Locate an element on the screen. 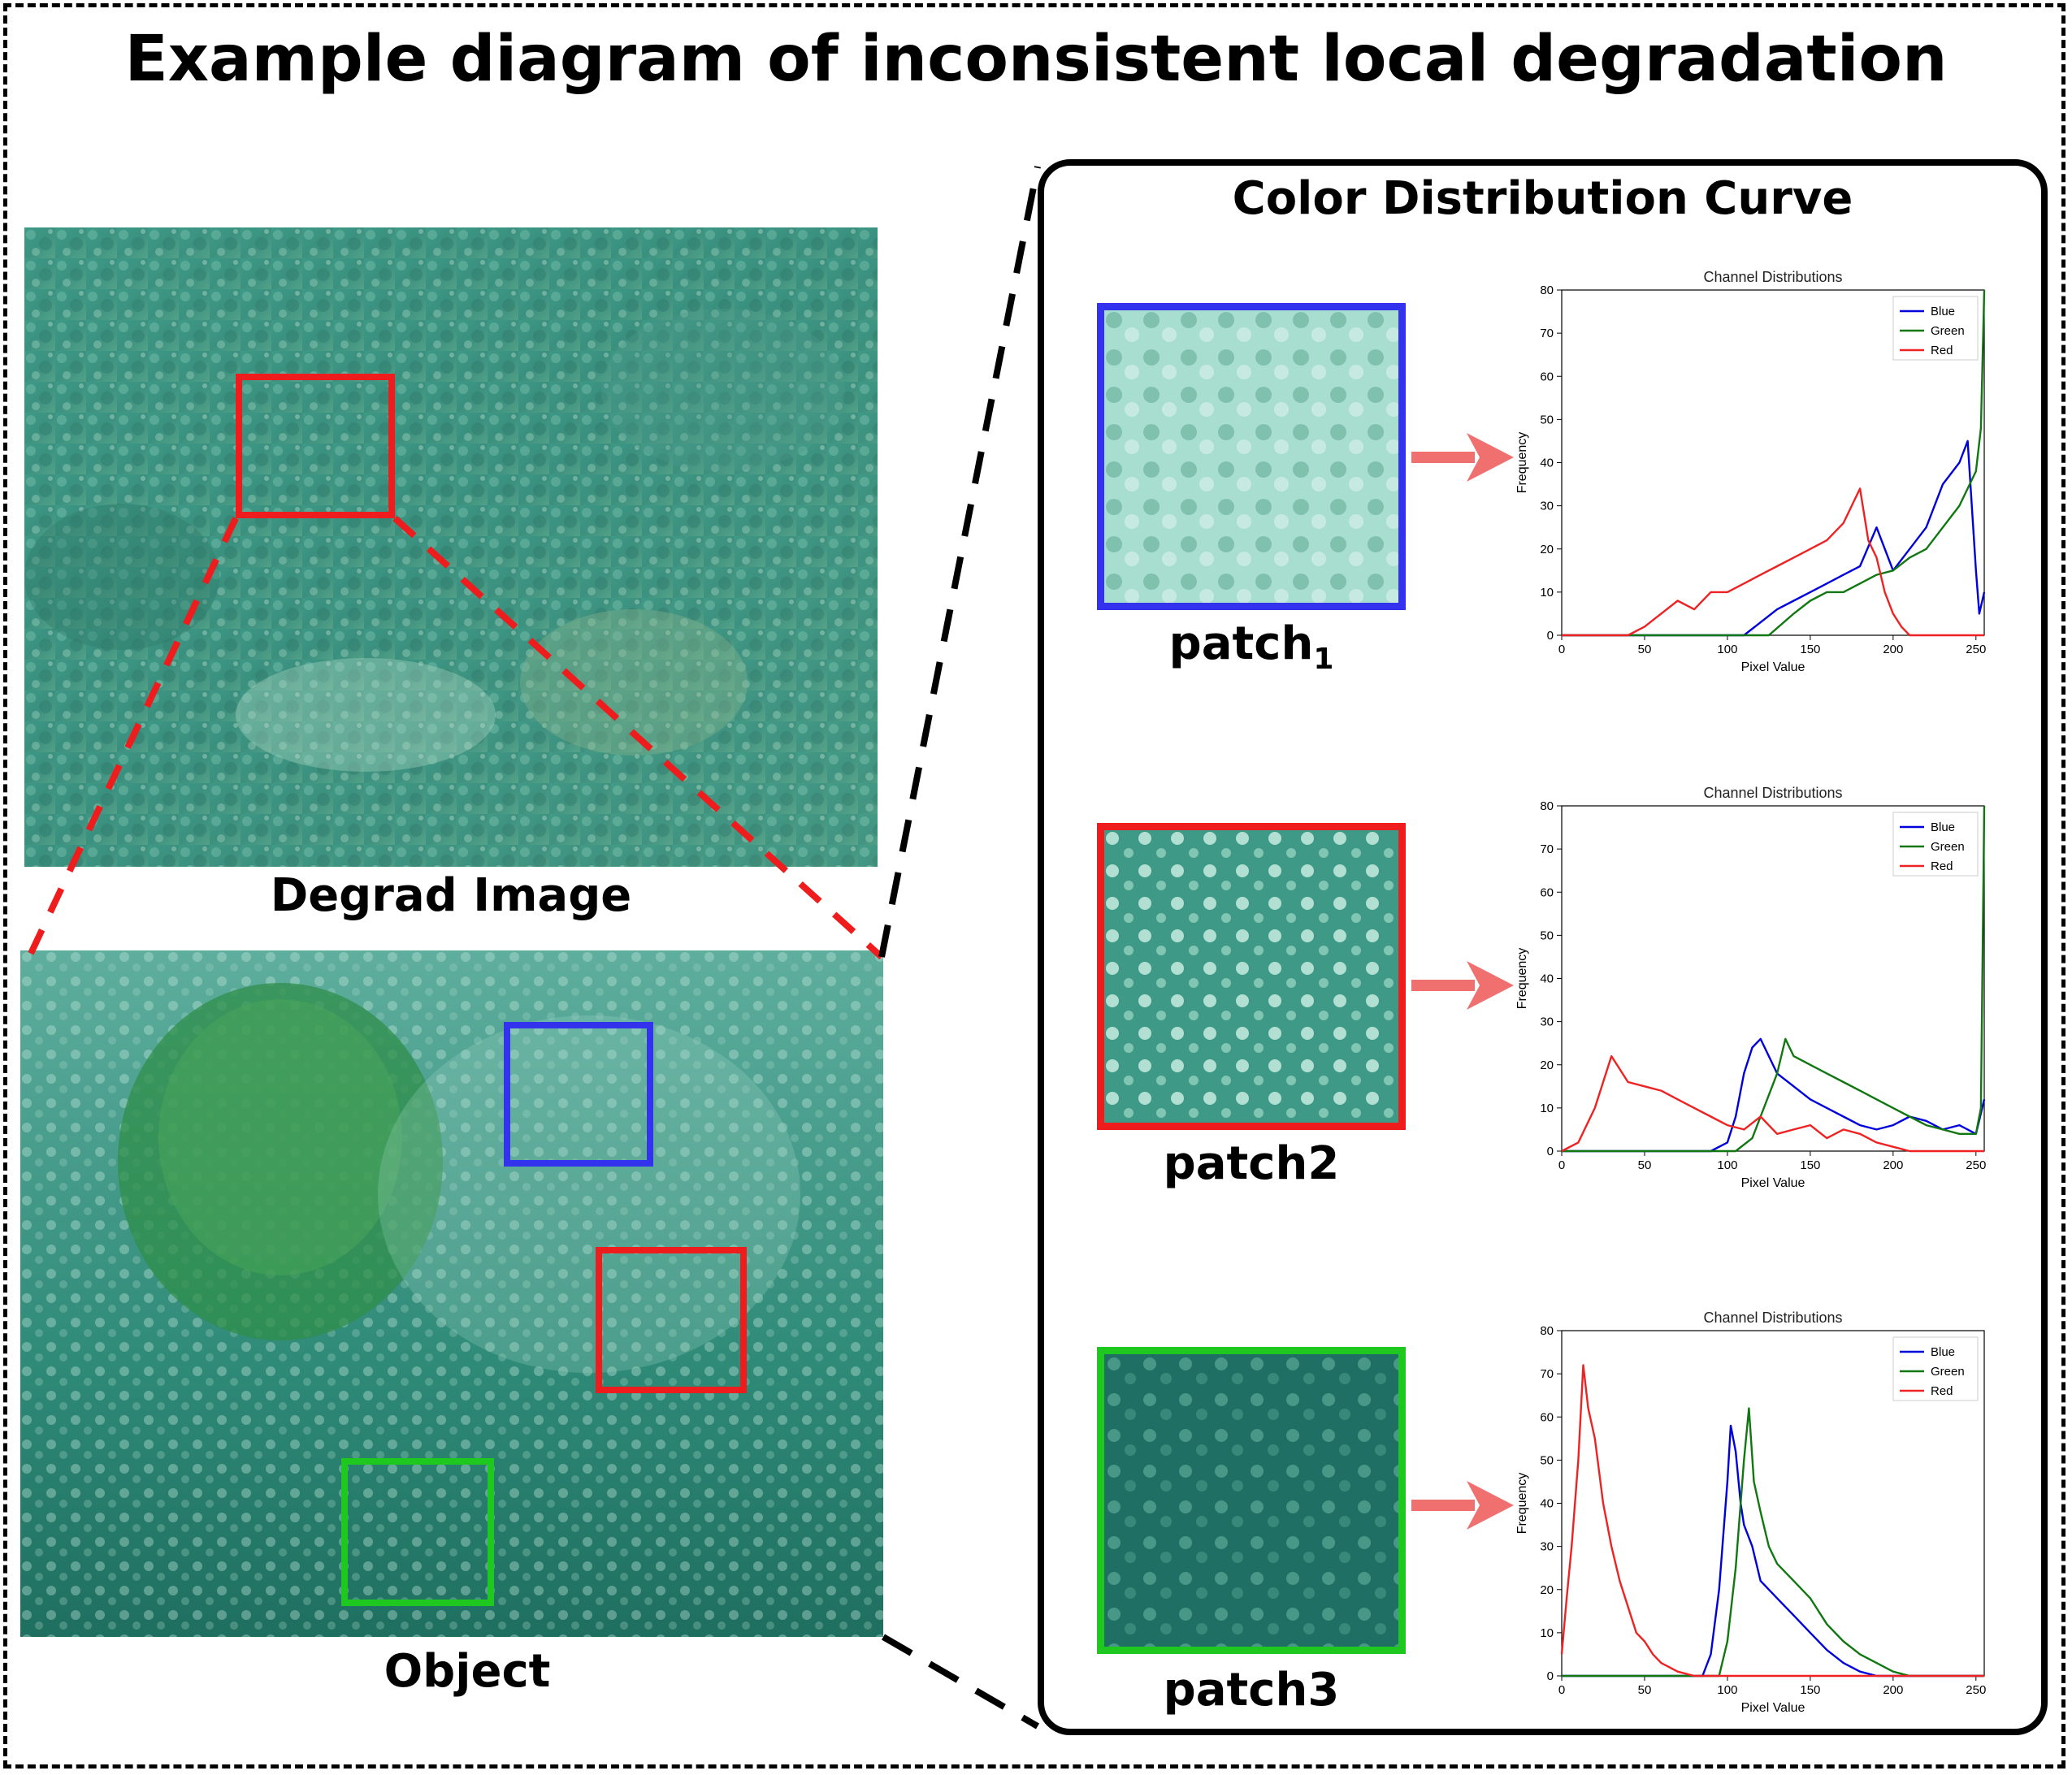 The width and height of the screenshot is (2072, 1775). patch1-thumbnail is located at coordinates (1251, 456).